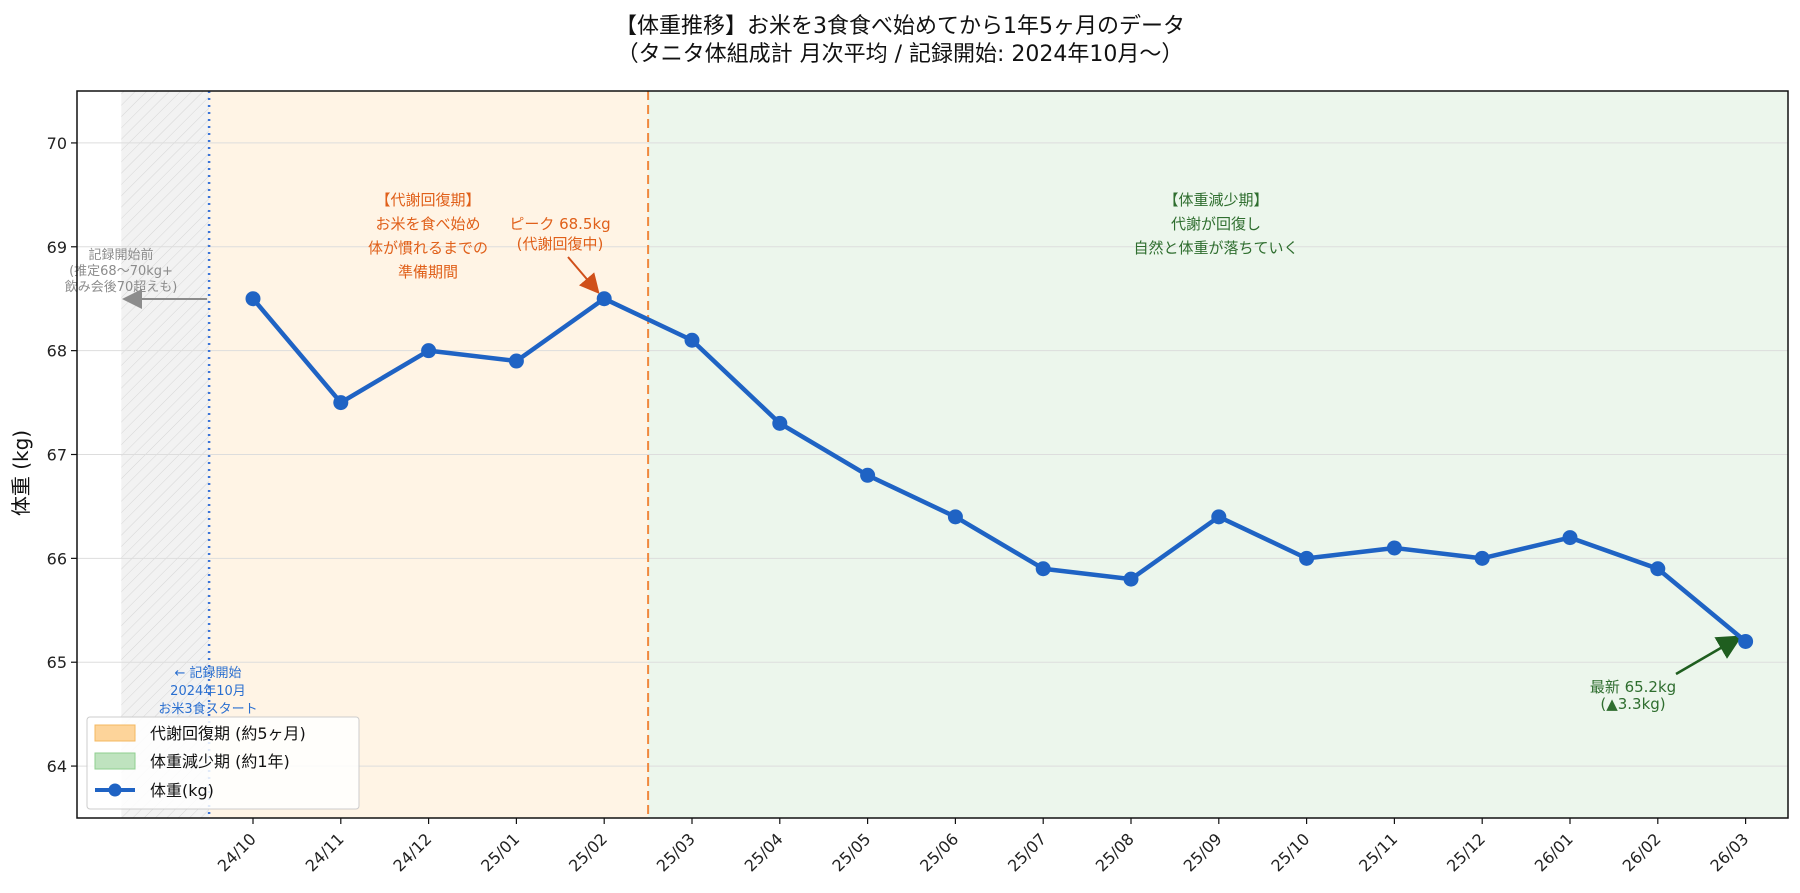  I want to click on latest-arrow, so click(1709, 655).